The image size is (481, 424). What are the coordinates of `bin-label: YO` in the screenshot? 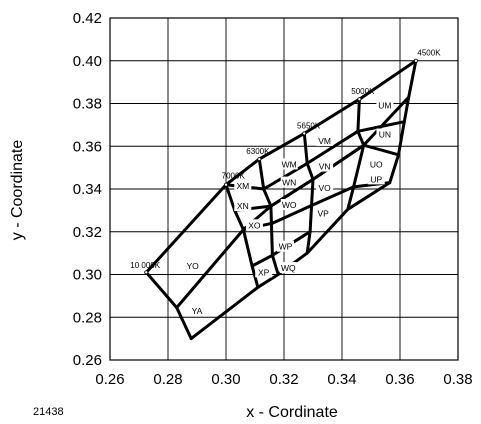 It's located at (193, 266).